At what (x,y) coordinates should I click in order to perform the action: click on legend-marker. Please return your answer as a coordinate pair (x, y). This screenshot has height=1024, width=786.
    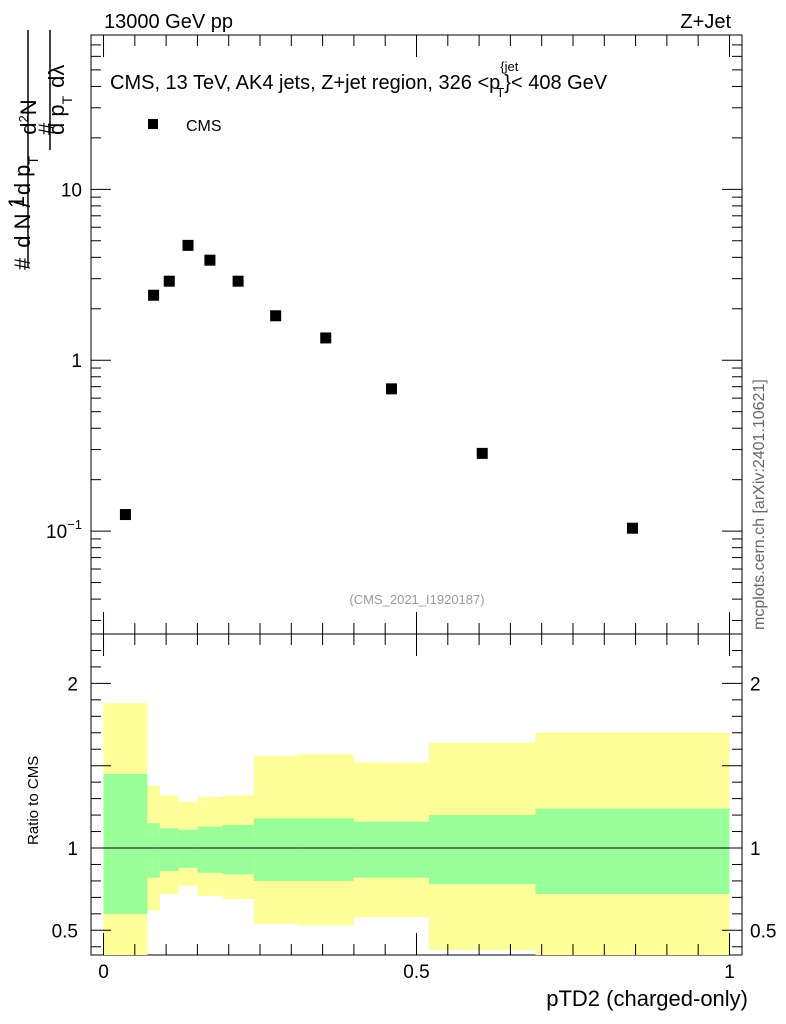
    Looking at the image, I should click on (153, 124).